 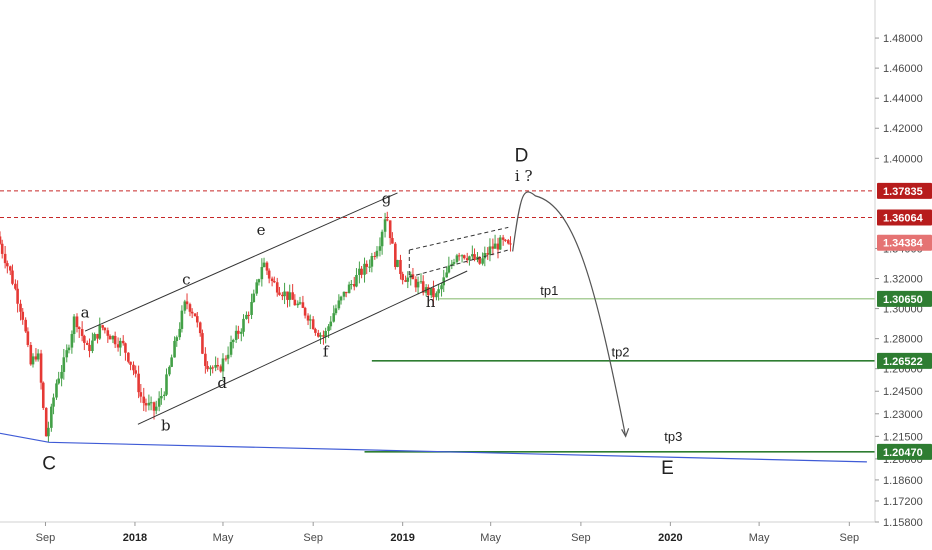 What do you see at coordinates (904, 298) in the screenshot?
I see `price-badge: 1.30650` at bounding box center [904, 298].